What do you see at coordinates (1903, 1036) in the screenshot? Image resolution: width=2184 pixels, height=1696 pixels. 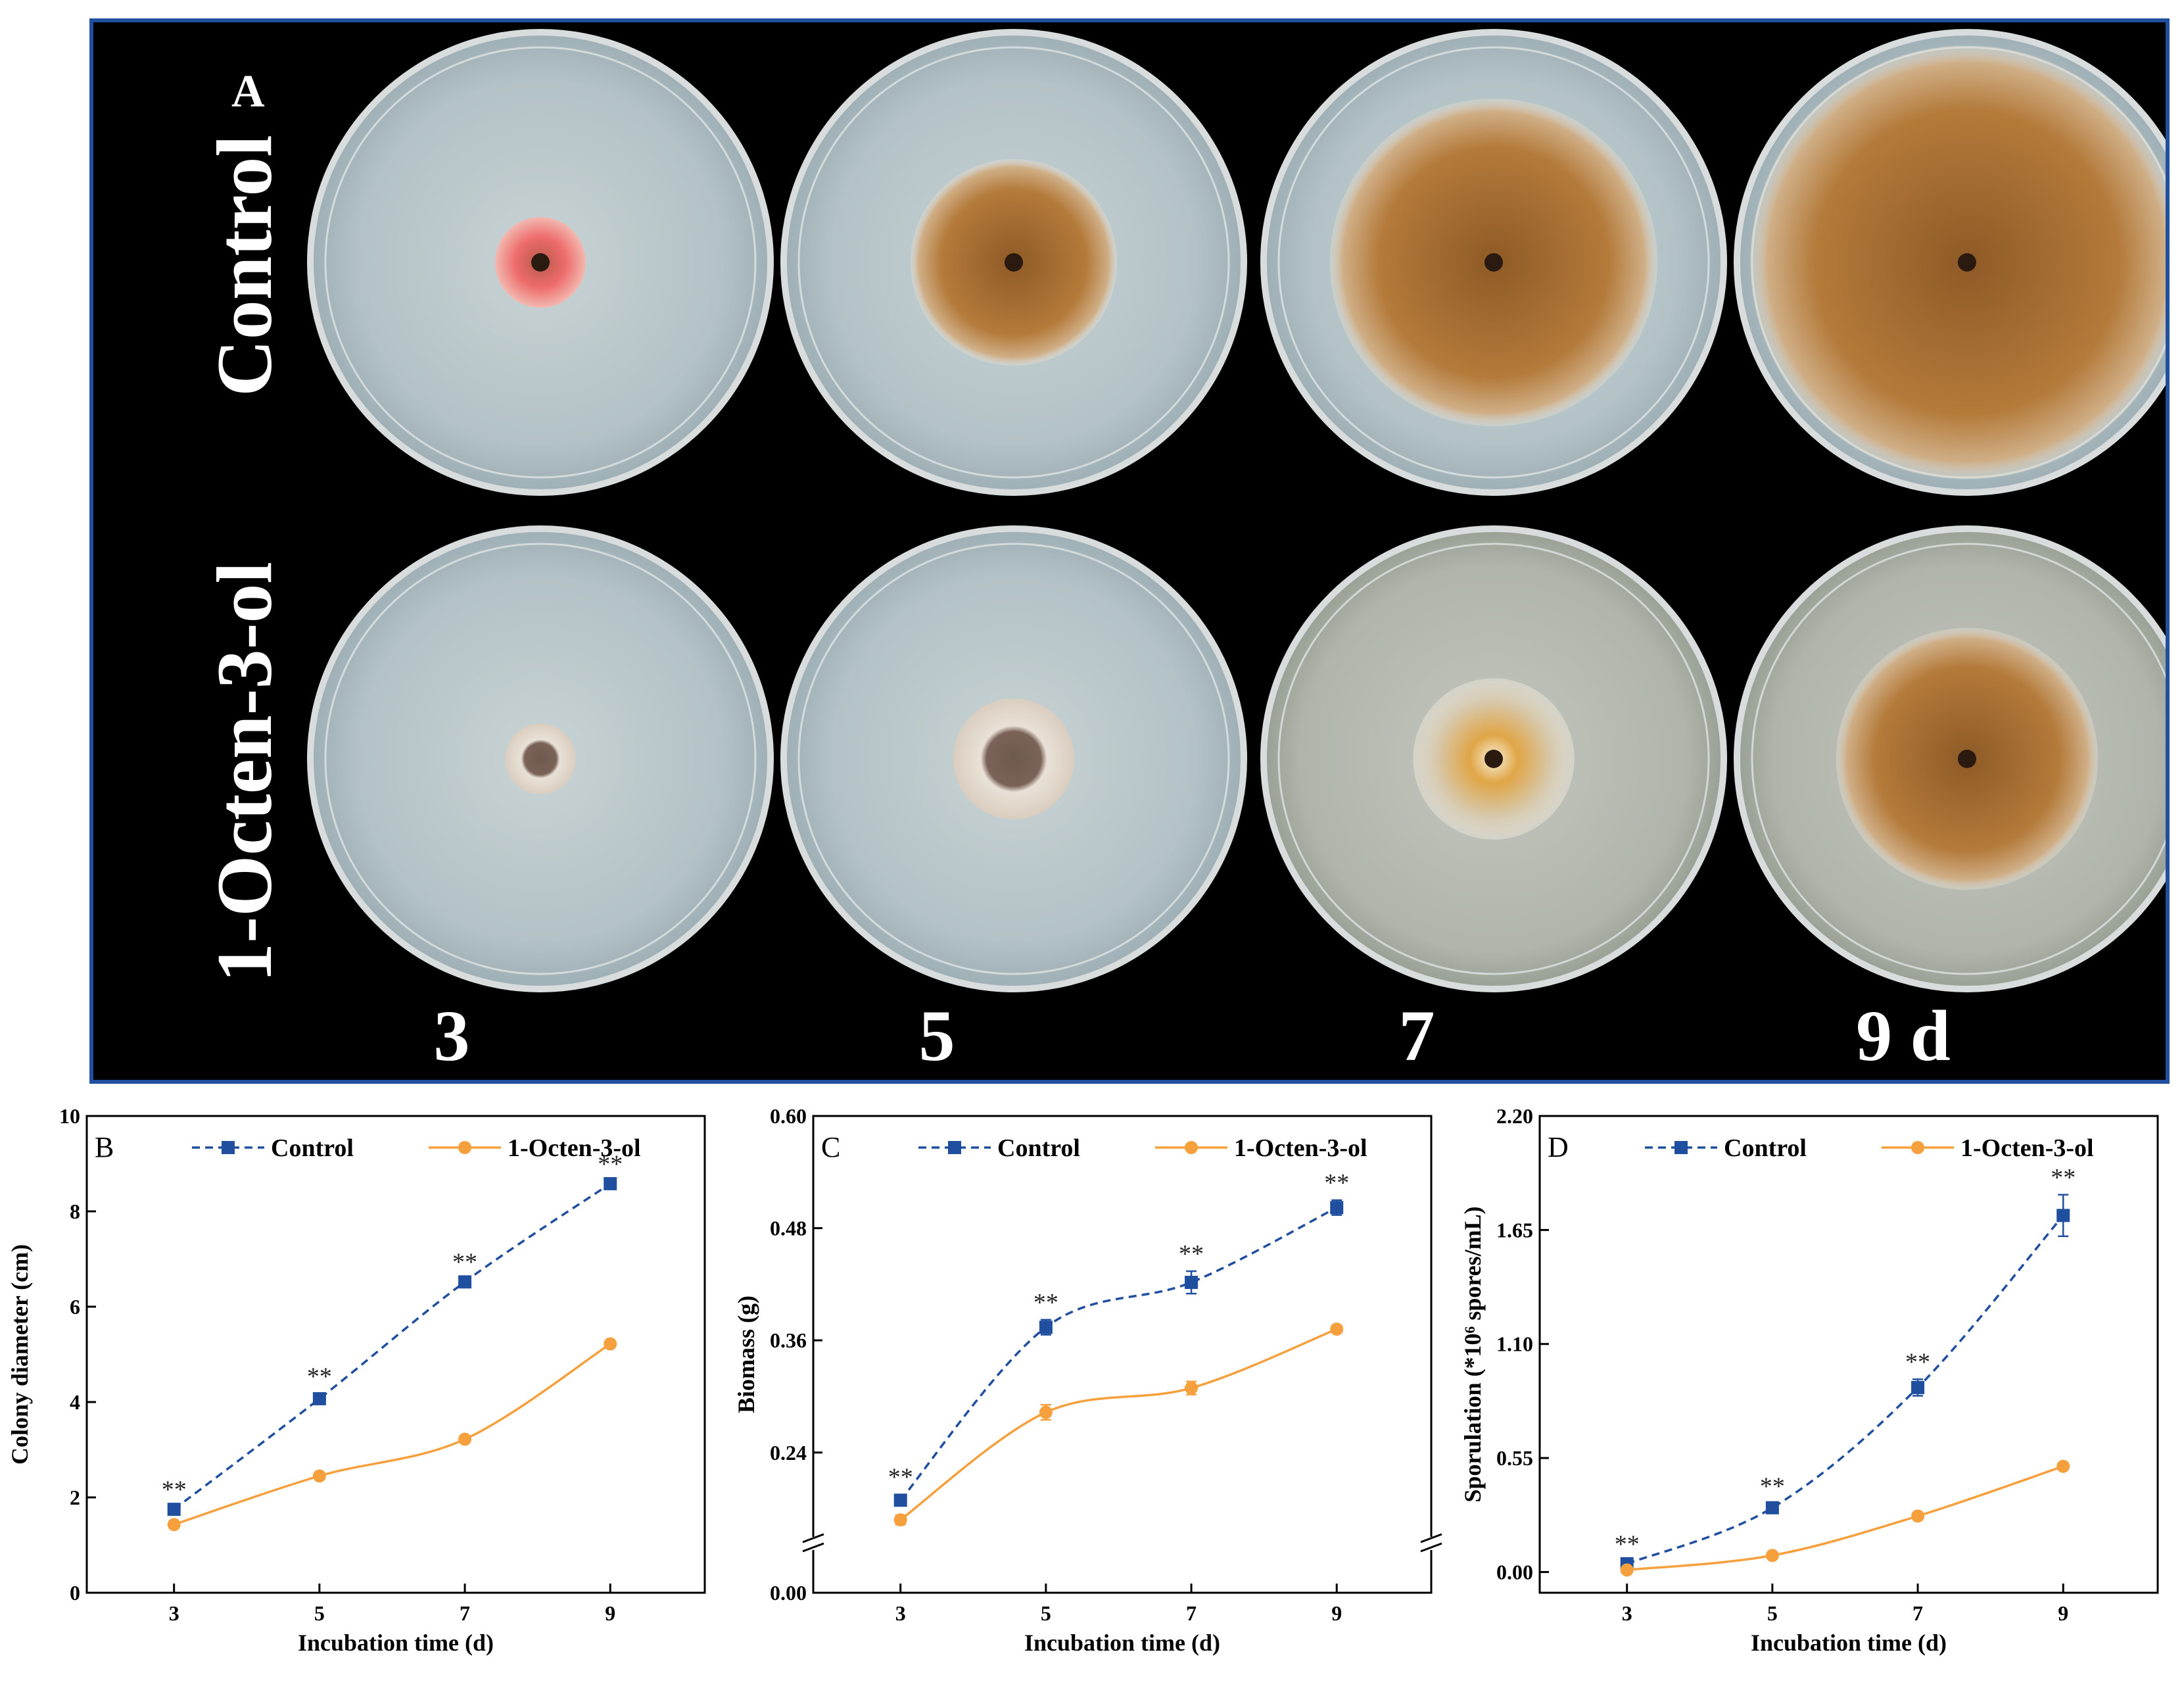 I see `day-label-9: 9 d` at bounding box center [1903, 1036].